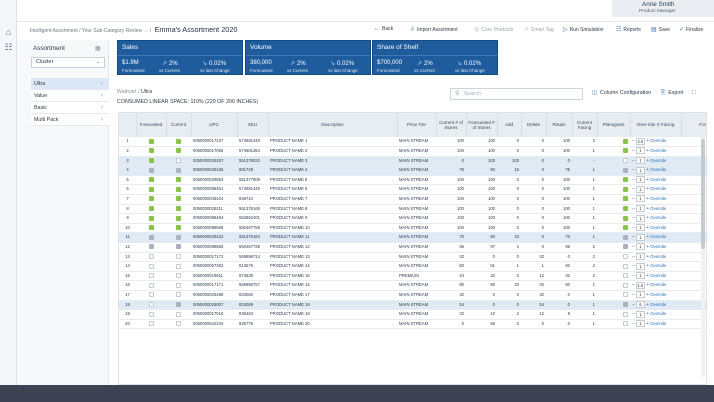  I want to click on column-header: Current, so click(179, 125).